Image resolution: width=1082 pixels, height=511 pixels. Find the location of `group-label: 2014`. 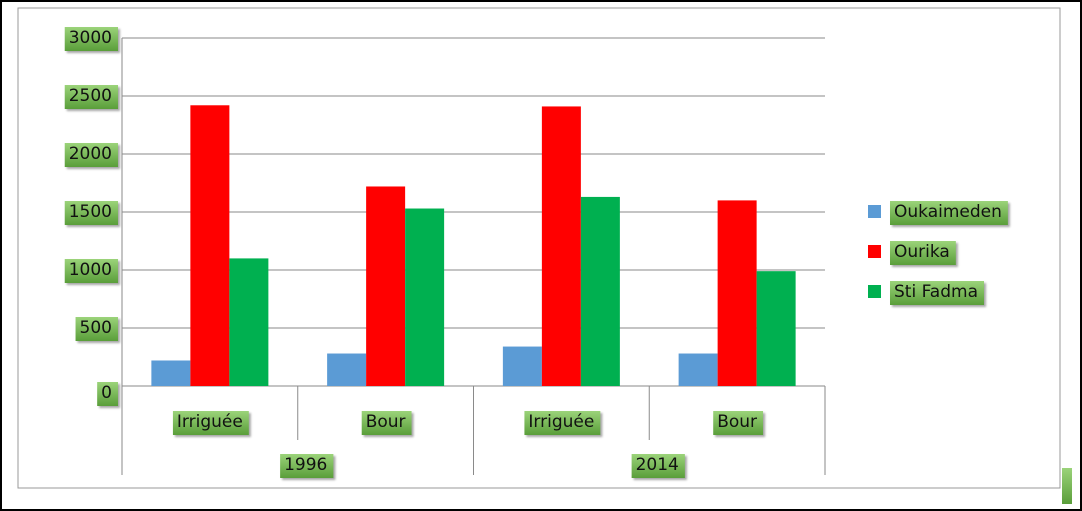

group-label: 2014 is located at coordinates (657, 465).